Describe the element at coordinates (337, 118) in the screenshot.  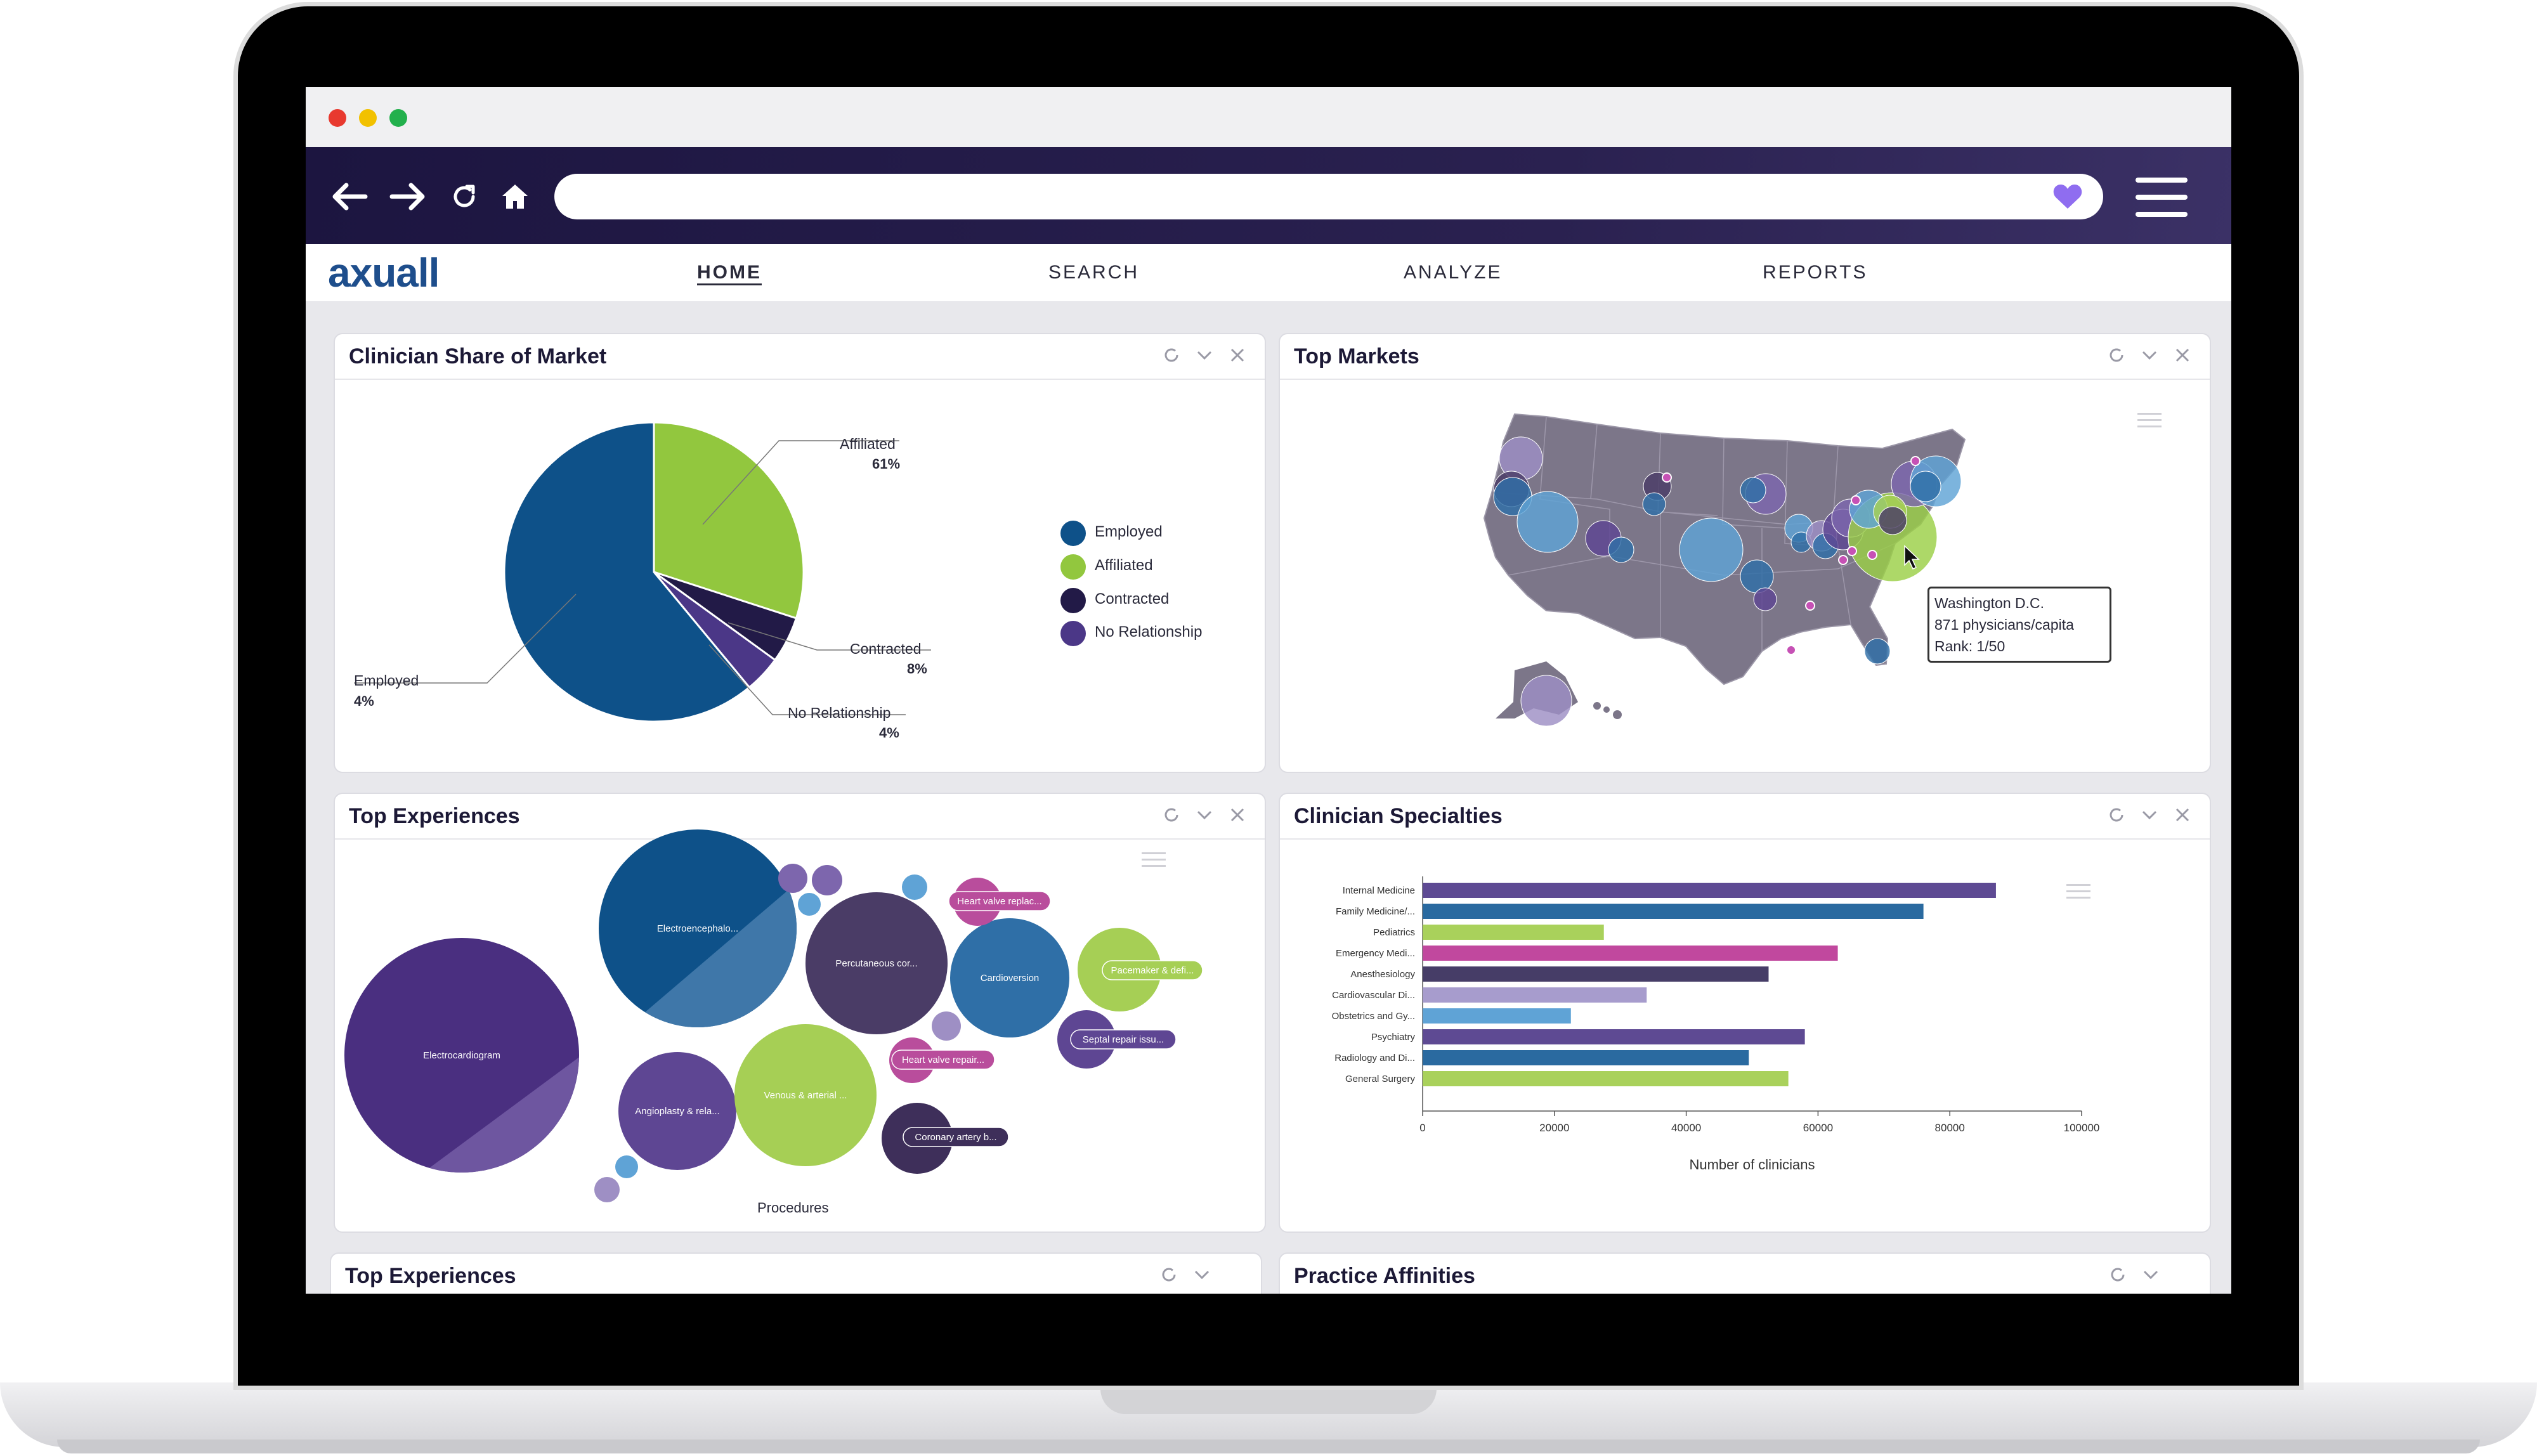
I see `close-window-dot` at that location.